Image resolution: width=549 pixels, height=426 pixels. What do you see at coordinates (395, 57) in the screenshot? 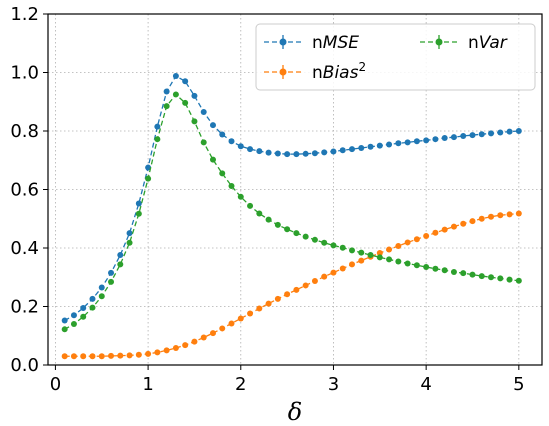
I see `legend: nMSE nBias2 nVar` at bounding box center [395, 57].